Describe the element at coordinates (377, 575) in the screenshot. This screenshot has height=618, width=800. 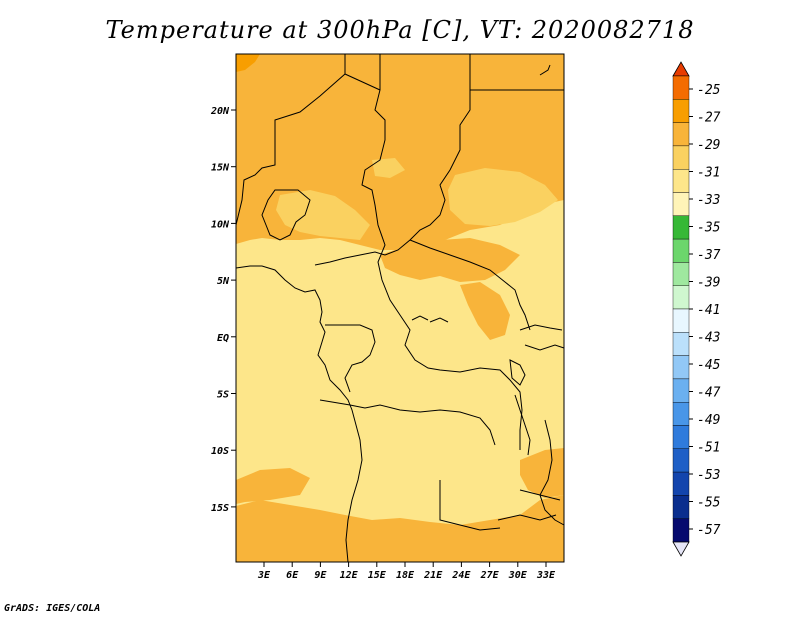
I see `lon-tick-label: 15E` at that location.